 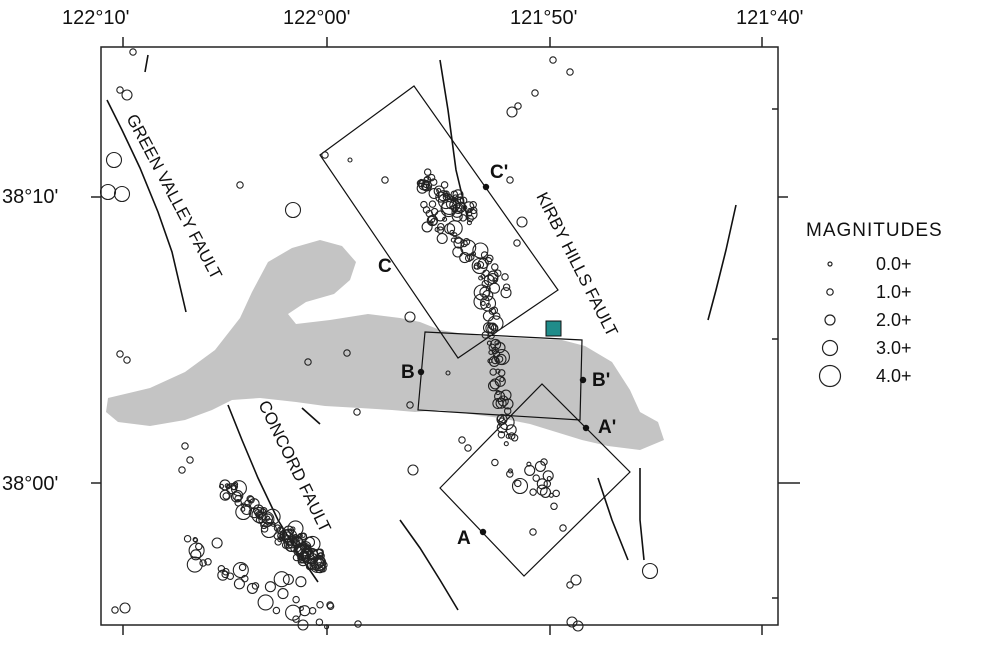 What do you see at coordinates (894, 376) in the screenshot?
I see `legend-label-4: 4.0+` at bounding box center [894, 376].